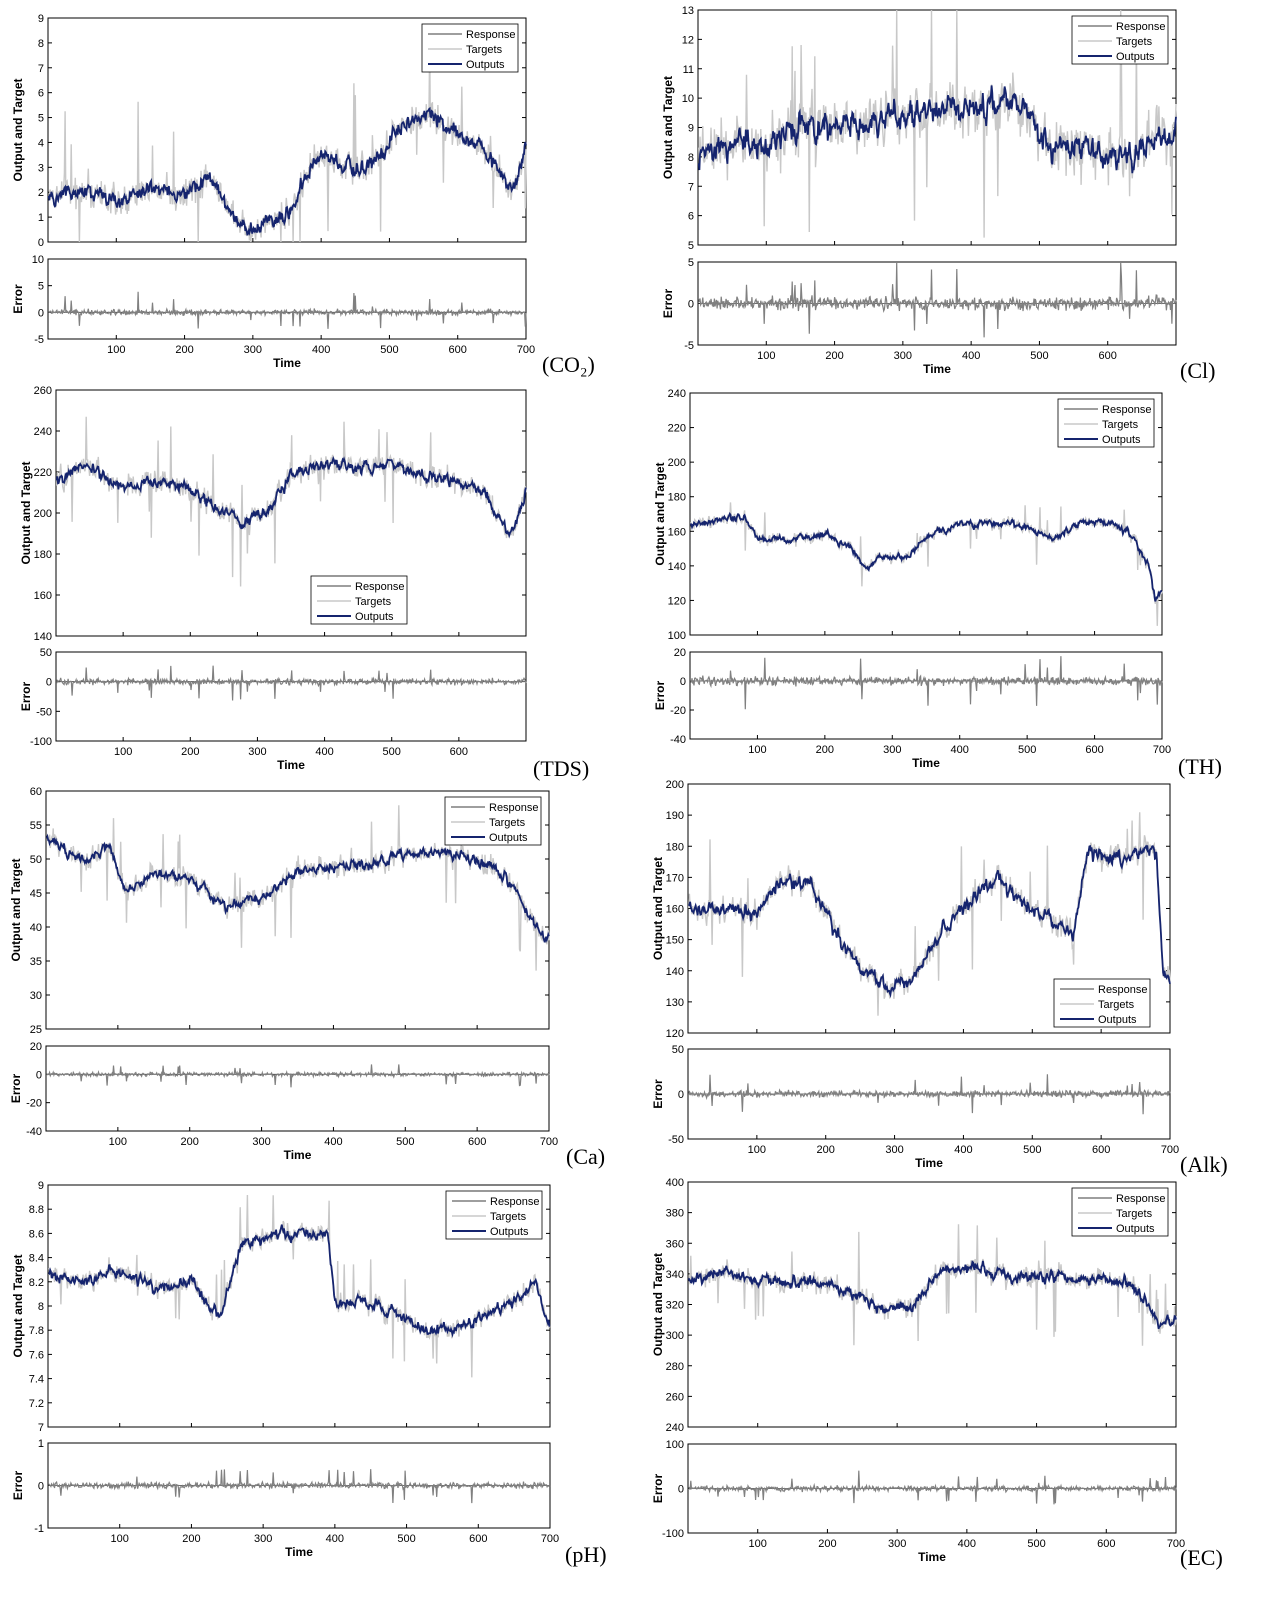 This screenshot has height=1601, width=1270. What do you see at coordinates (678, 740) in the screenshot?
I see `error-y-tick-label: -40` at bounding box center [678, 740].